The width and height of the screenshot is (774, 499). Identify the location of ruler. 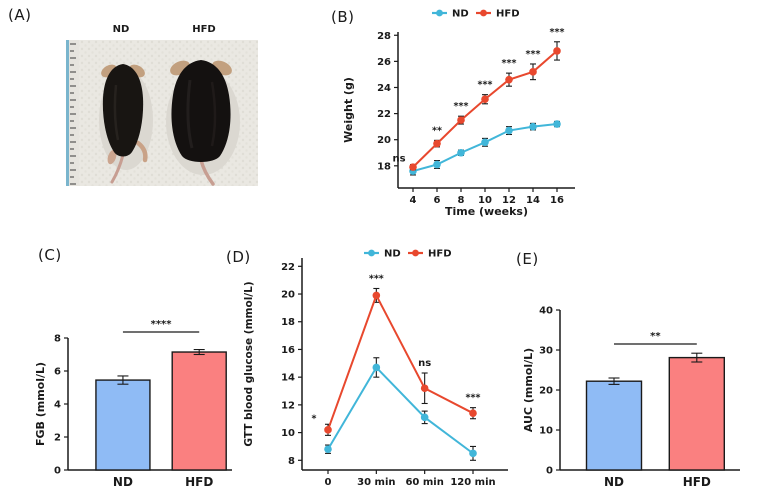
(72, 113).